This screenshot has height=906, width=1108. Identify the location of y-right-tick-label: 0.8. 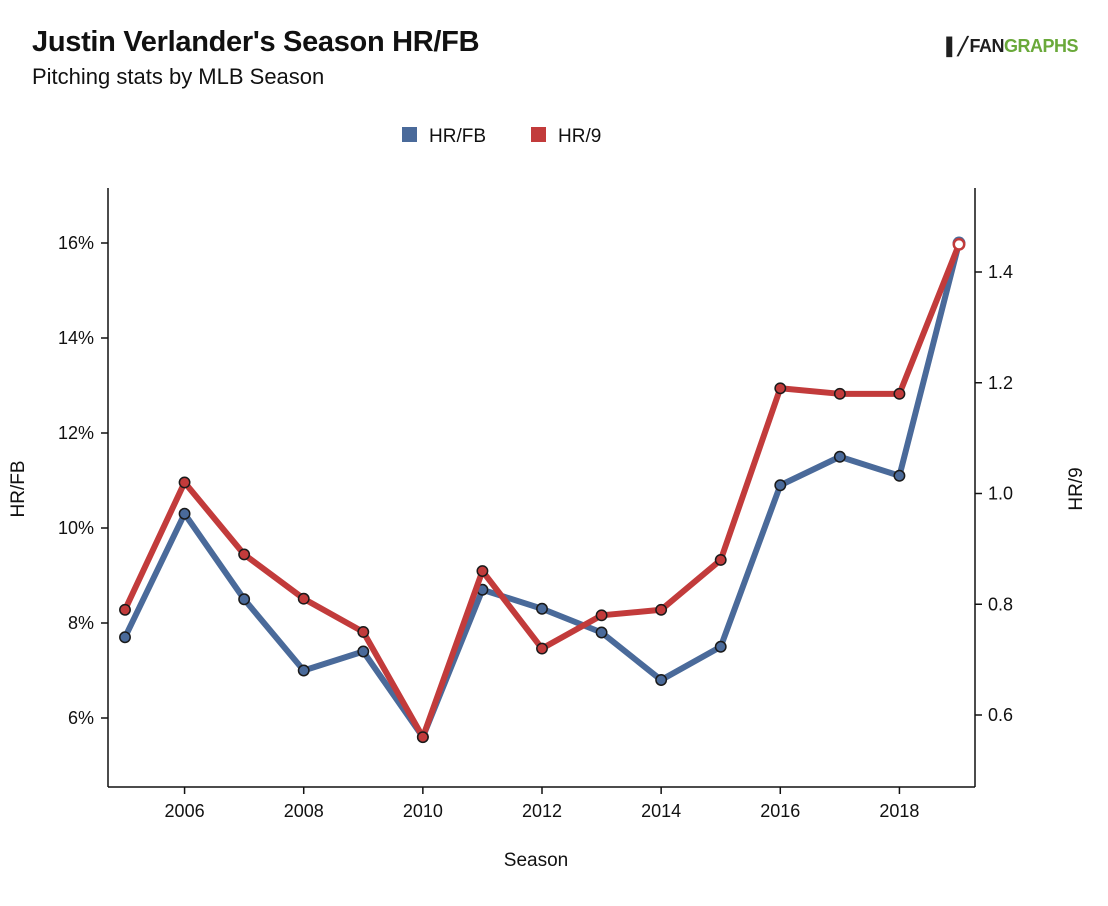
(1000, 604).